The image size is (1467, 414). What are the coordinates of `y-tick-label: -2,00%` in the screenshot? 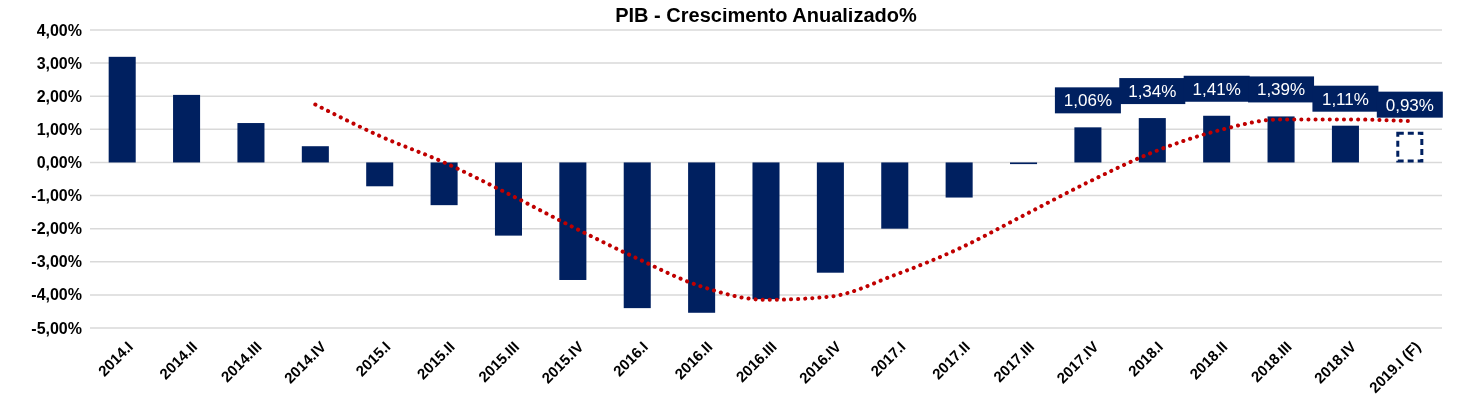 It's located at (56, 229).